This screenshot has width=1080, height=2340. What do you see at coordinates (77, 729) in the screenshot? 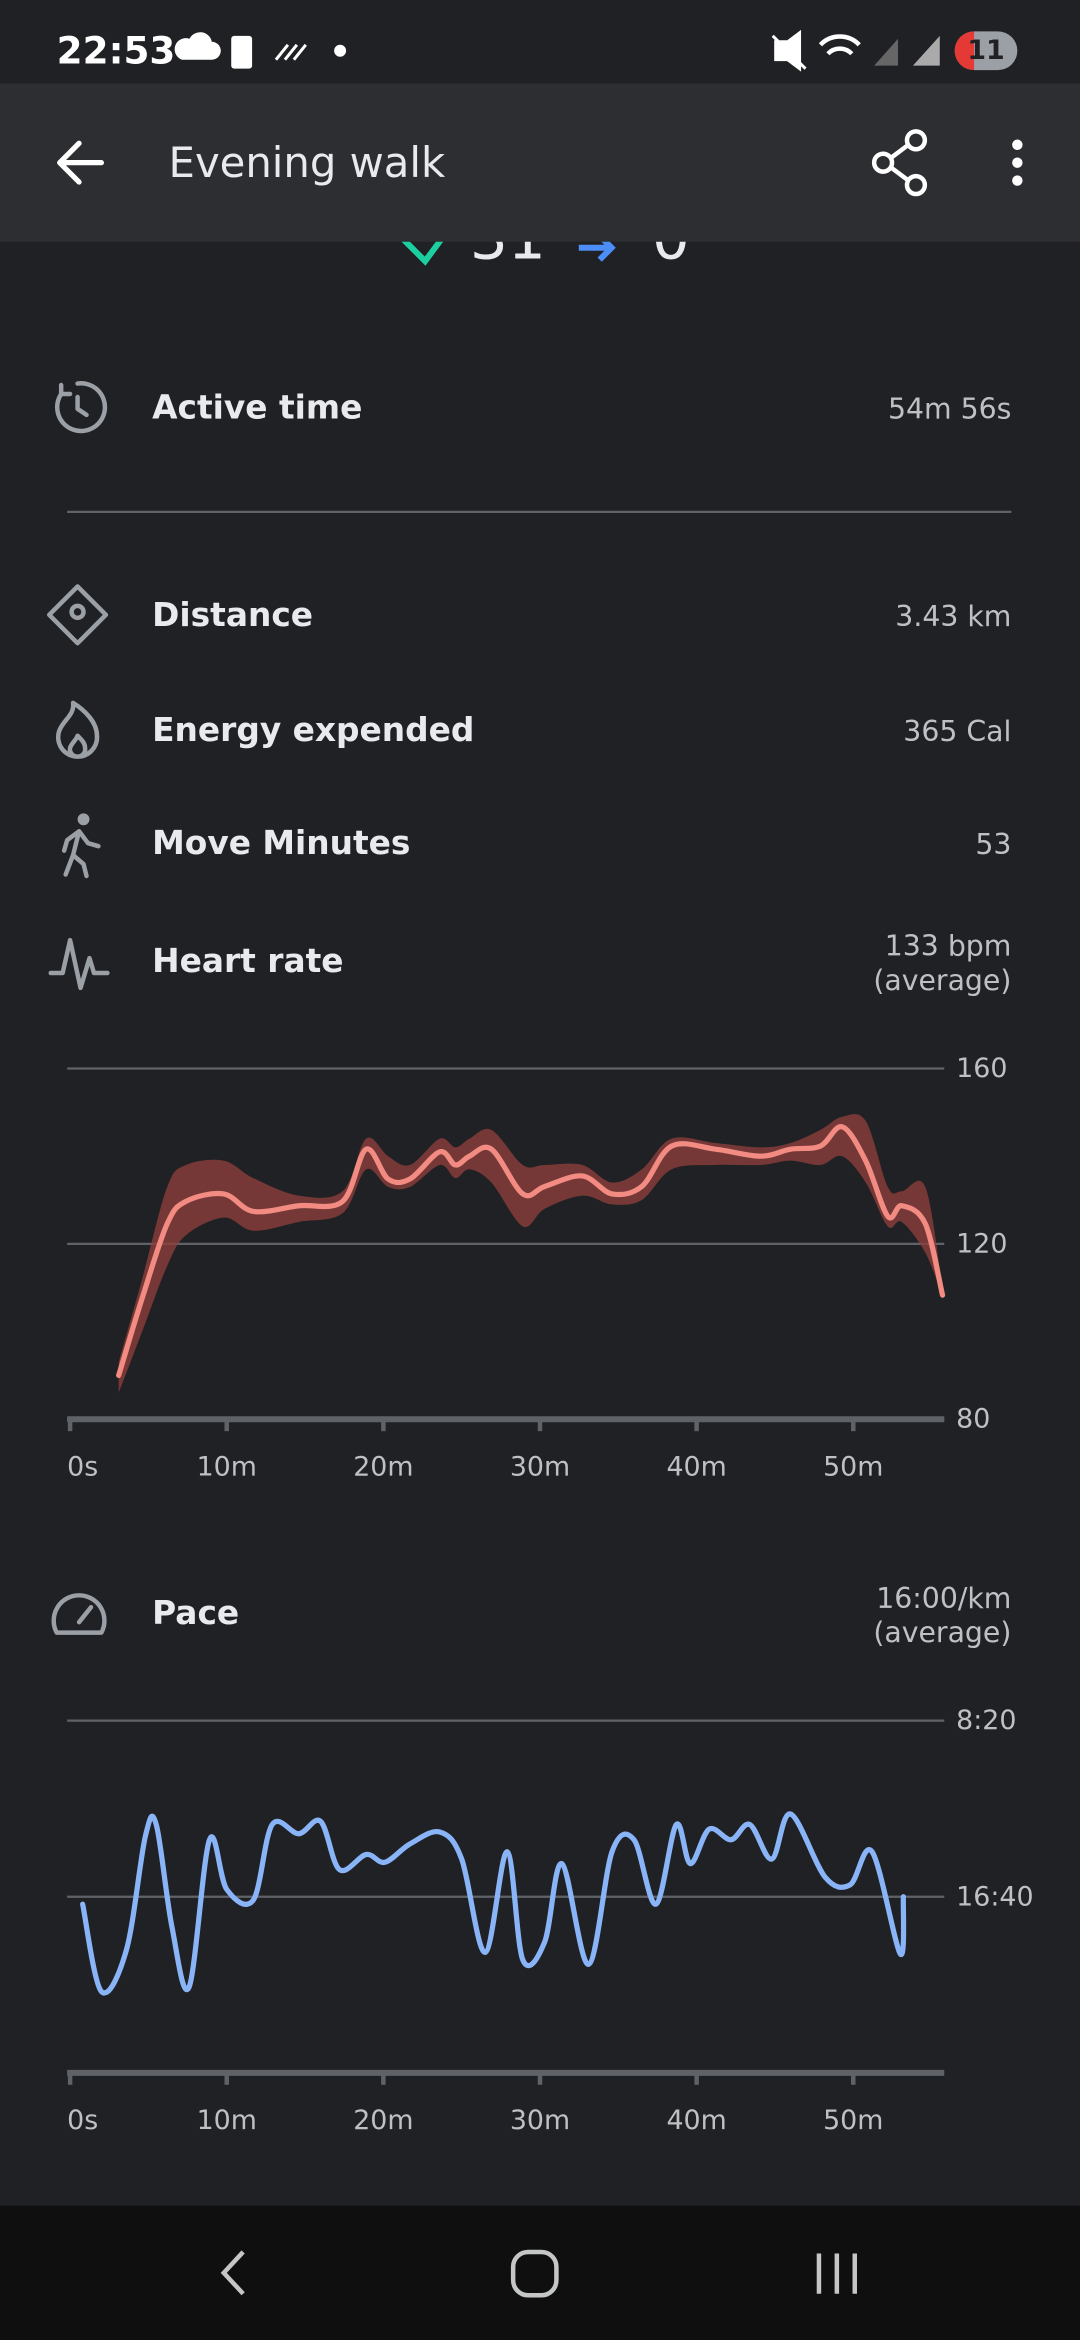
I see `energy-icon` at bounding box center [77, 729].